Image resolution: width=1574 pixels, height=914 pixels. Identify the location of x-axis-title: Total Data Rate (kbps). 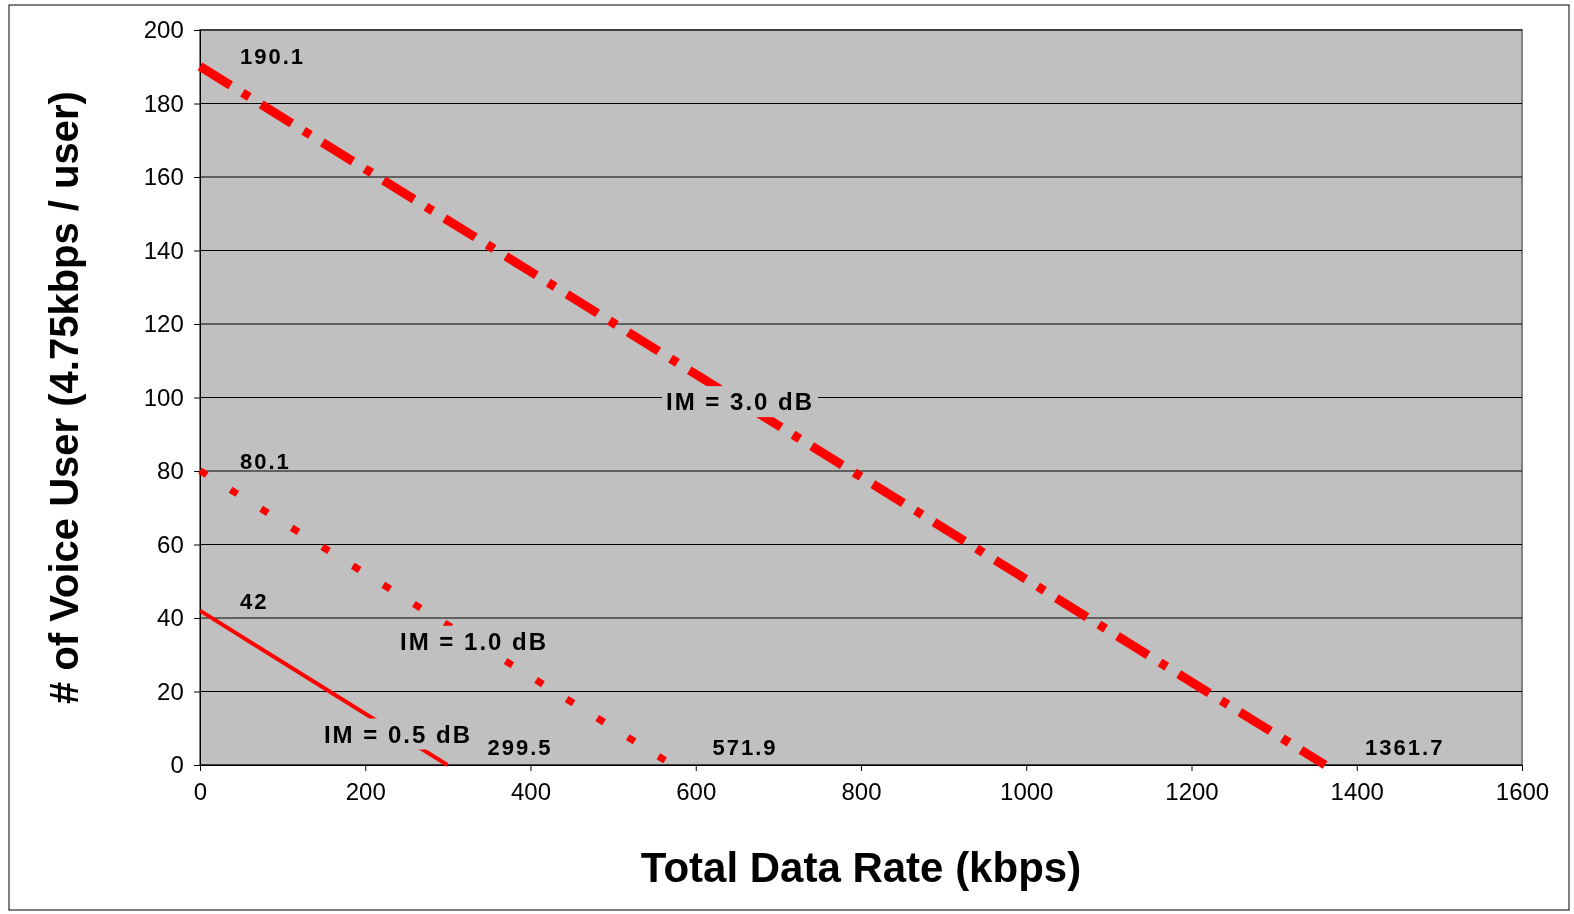
(861, 867).